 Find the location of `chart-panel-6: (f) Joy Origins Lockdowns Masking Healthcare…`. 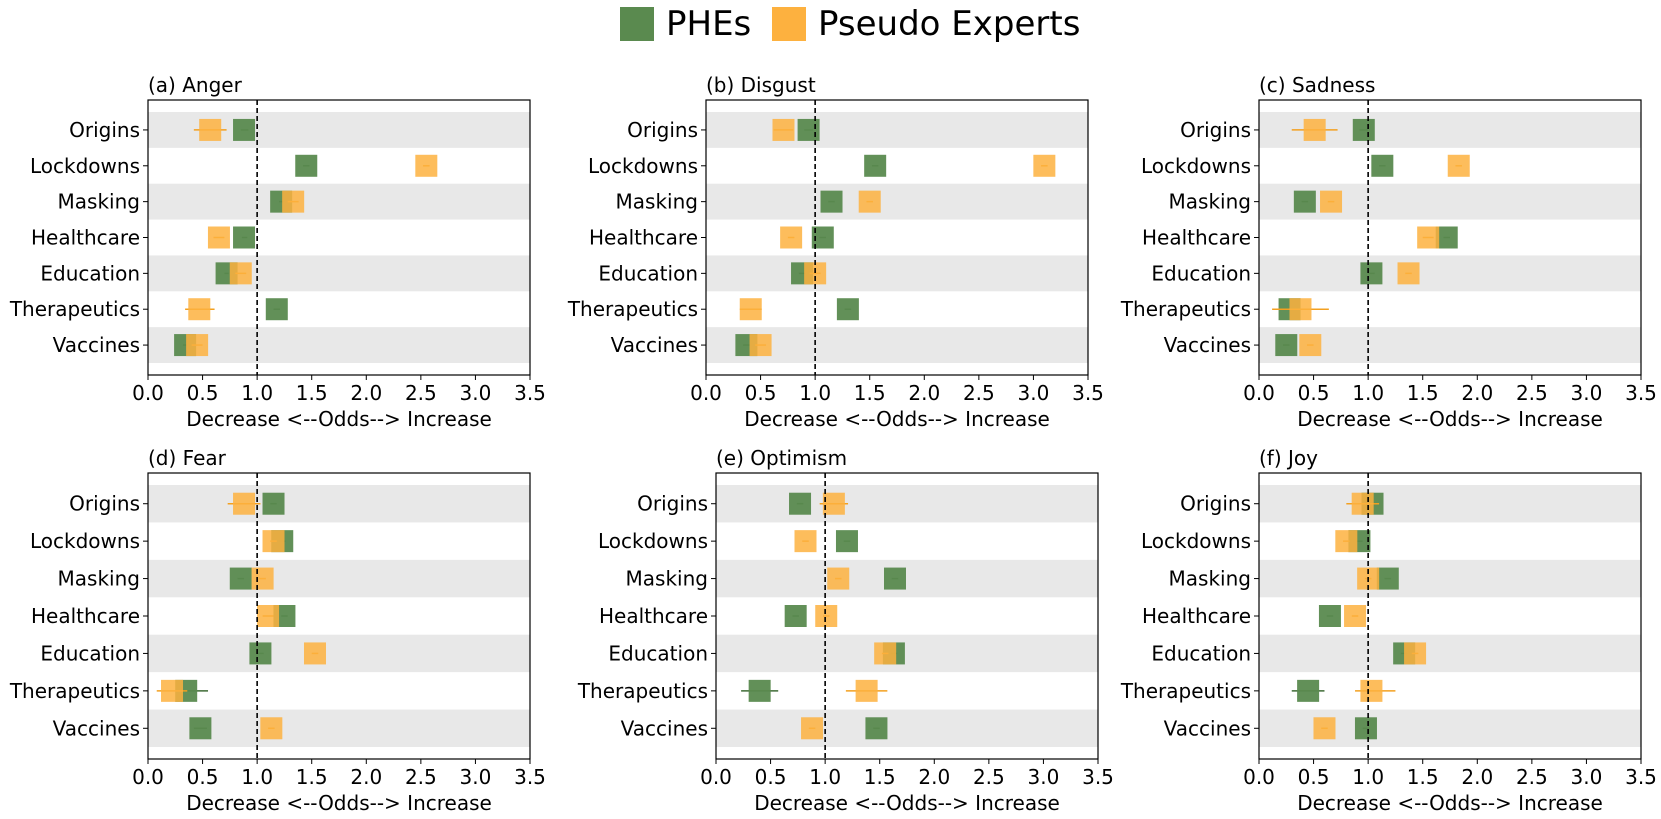

chart-panel-6: (f) Joy Origins Lockdowns Masking Healthcare… is located at coordinates (1388, 630).